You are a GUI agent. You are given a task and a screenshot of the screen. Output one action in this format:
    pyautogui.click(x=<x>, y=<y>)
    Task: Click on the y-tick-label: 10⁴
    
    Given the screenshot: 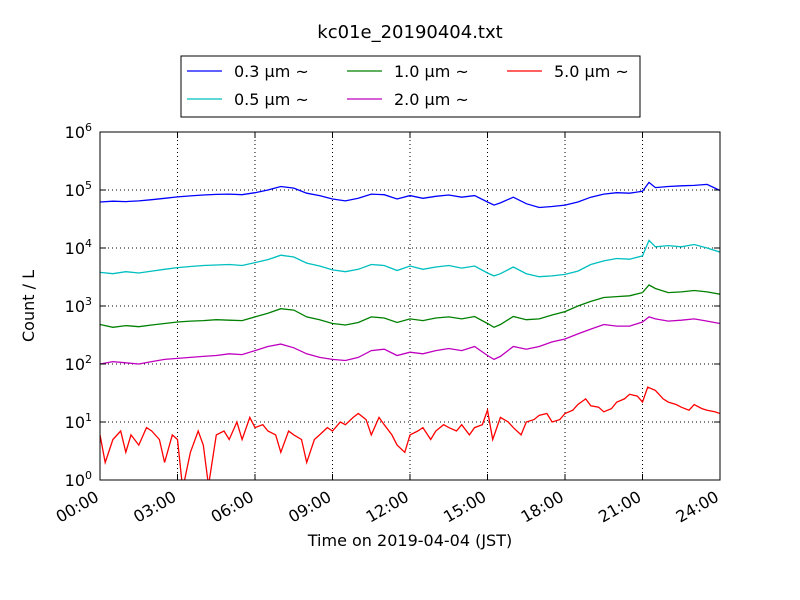 What is the action you would take?
    pyautogui.click(x=78, y=247)
    